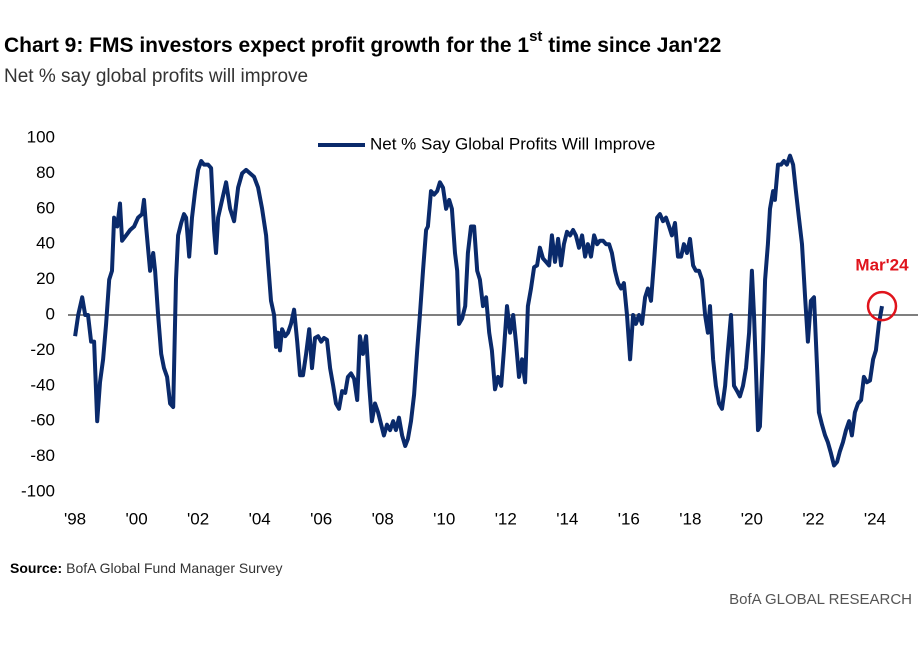 The width and height of the screenshot is (919, 668). What do you see at coordinates (321, 518) in the screenshot?
I see `x-tick-label: '06` at bounding box center [321, 518].